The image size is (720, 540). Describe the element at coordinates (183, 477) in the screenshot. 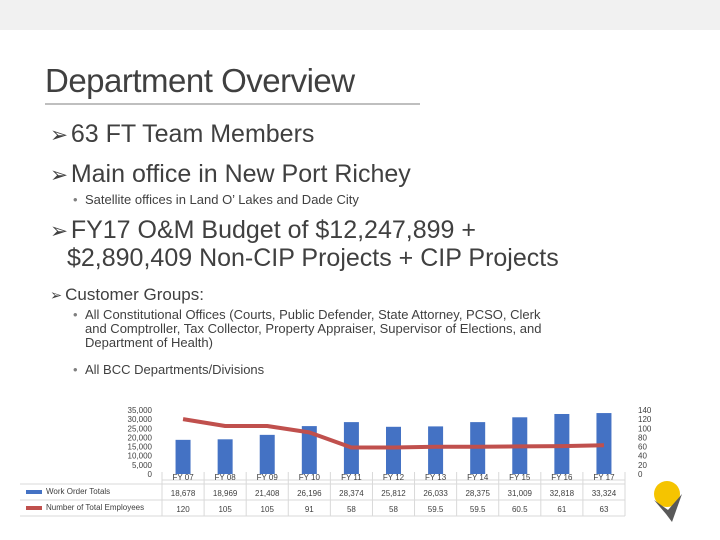

I see `x-category-label: FY 07` at that location.